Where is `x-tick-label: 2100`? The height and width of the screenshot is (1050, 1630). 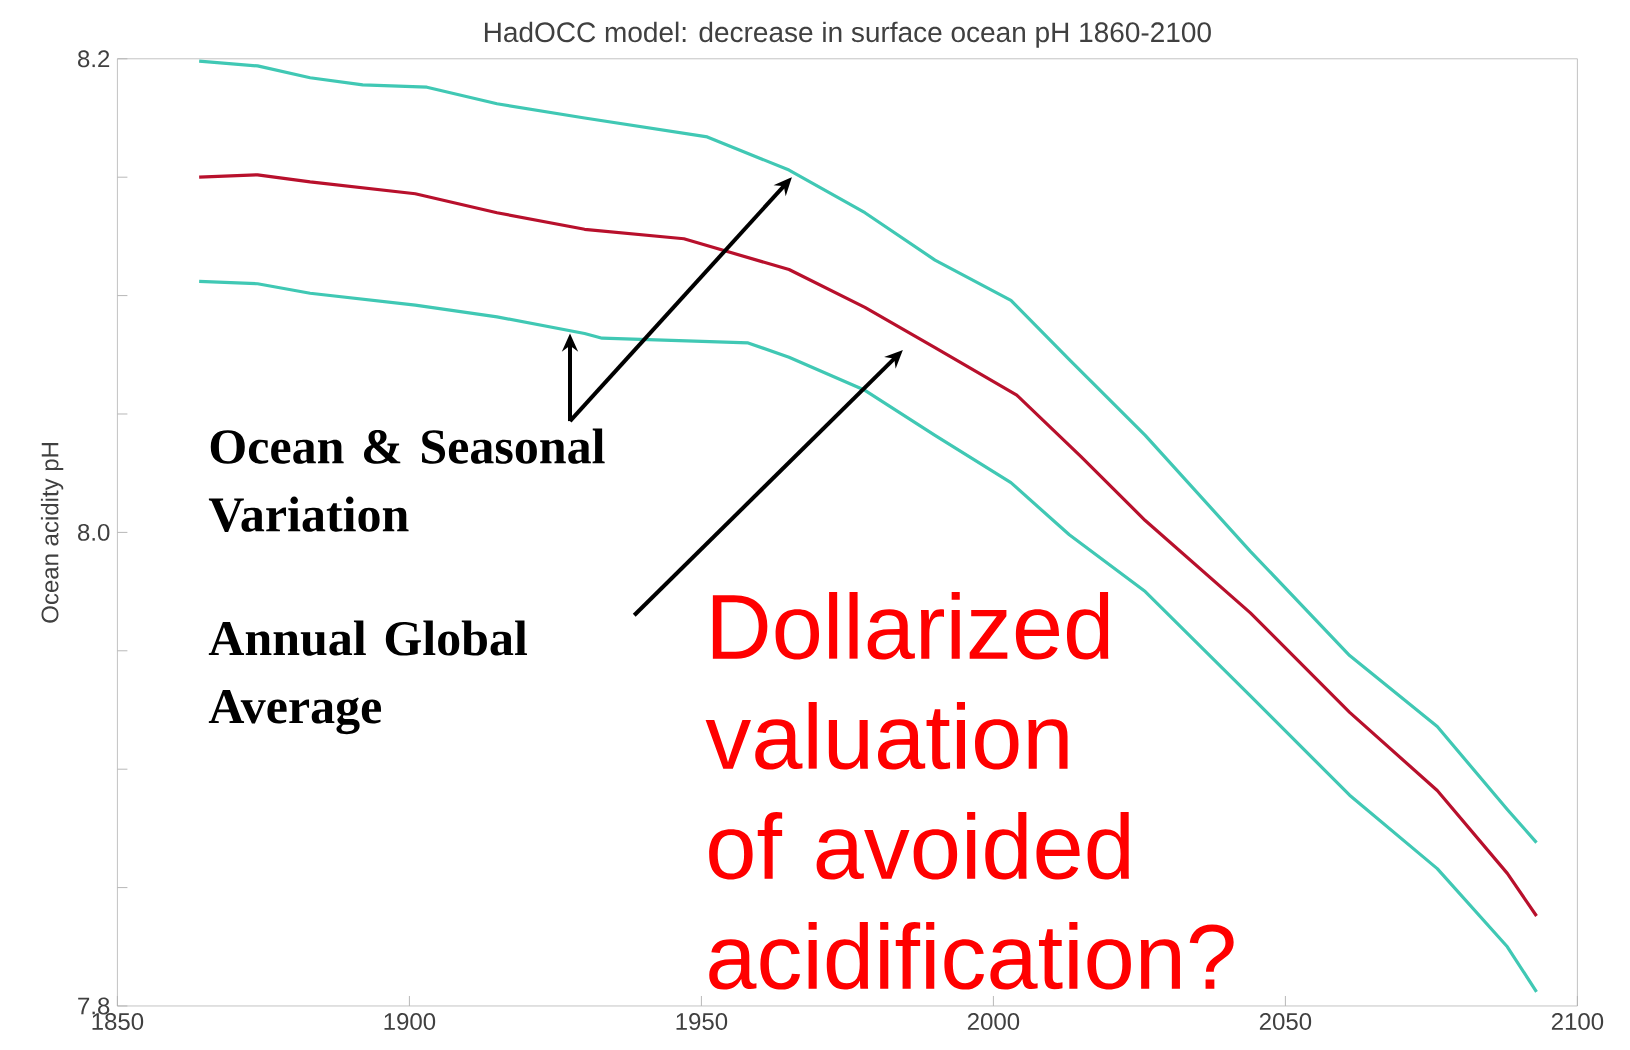
x-tick-label: 2100 is located at coordinates (1577, 1022).